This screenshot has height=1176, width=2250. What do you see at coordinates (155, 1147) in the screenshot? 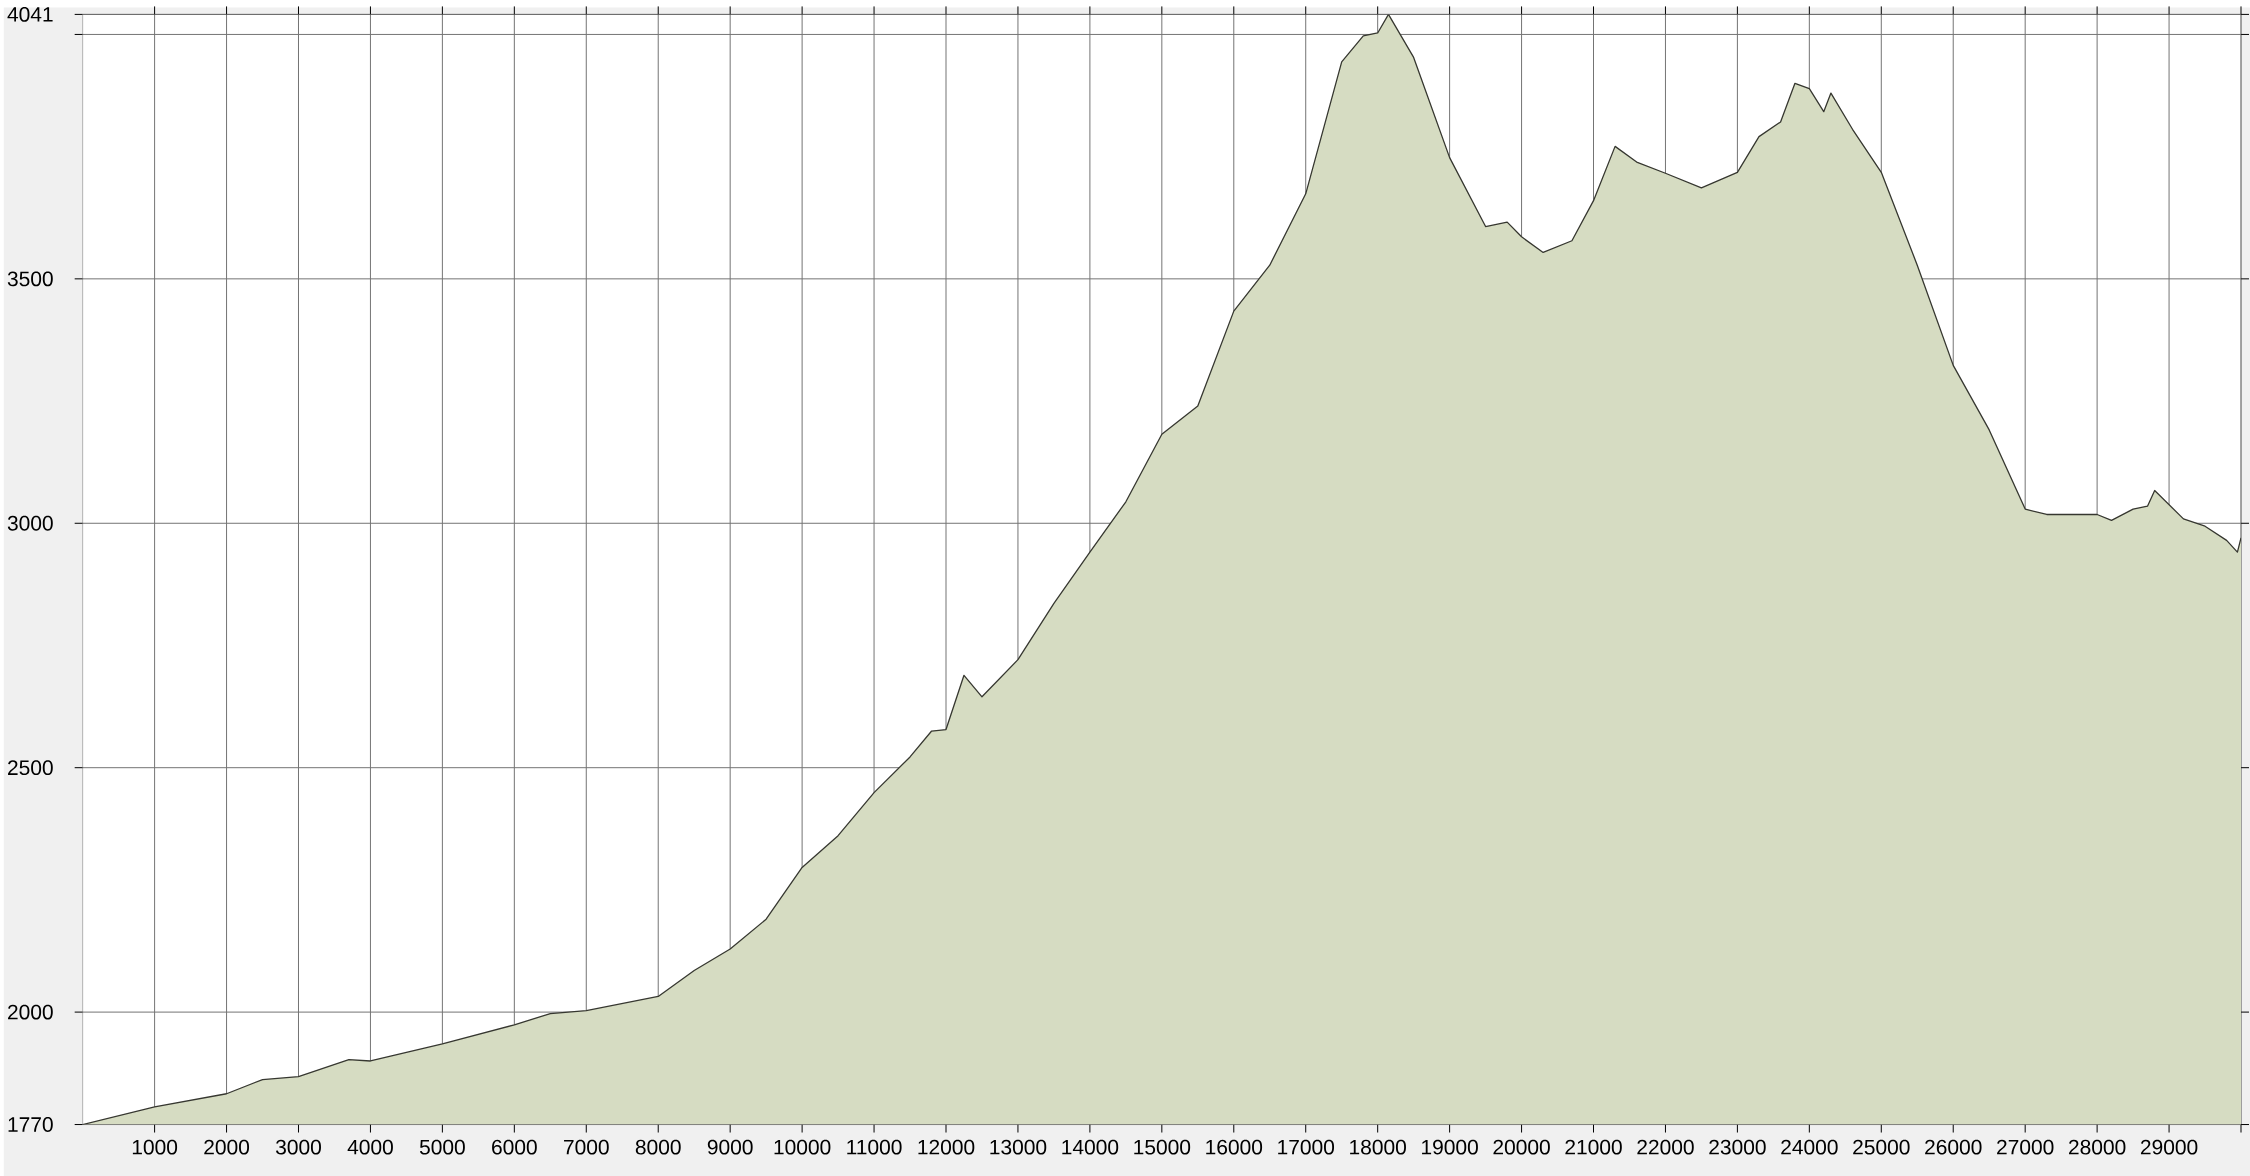
I see `x-tick-label: 1000` at bounding box center [155, 1147].